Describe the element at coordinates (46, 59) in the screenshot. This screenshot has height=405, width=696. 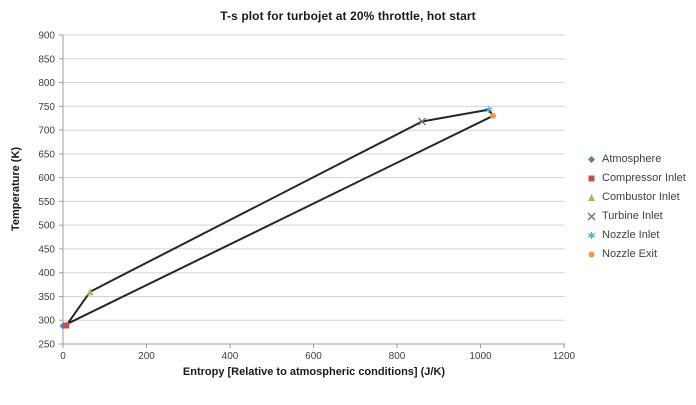
I see `y-tick-label: 850` at that location.